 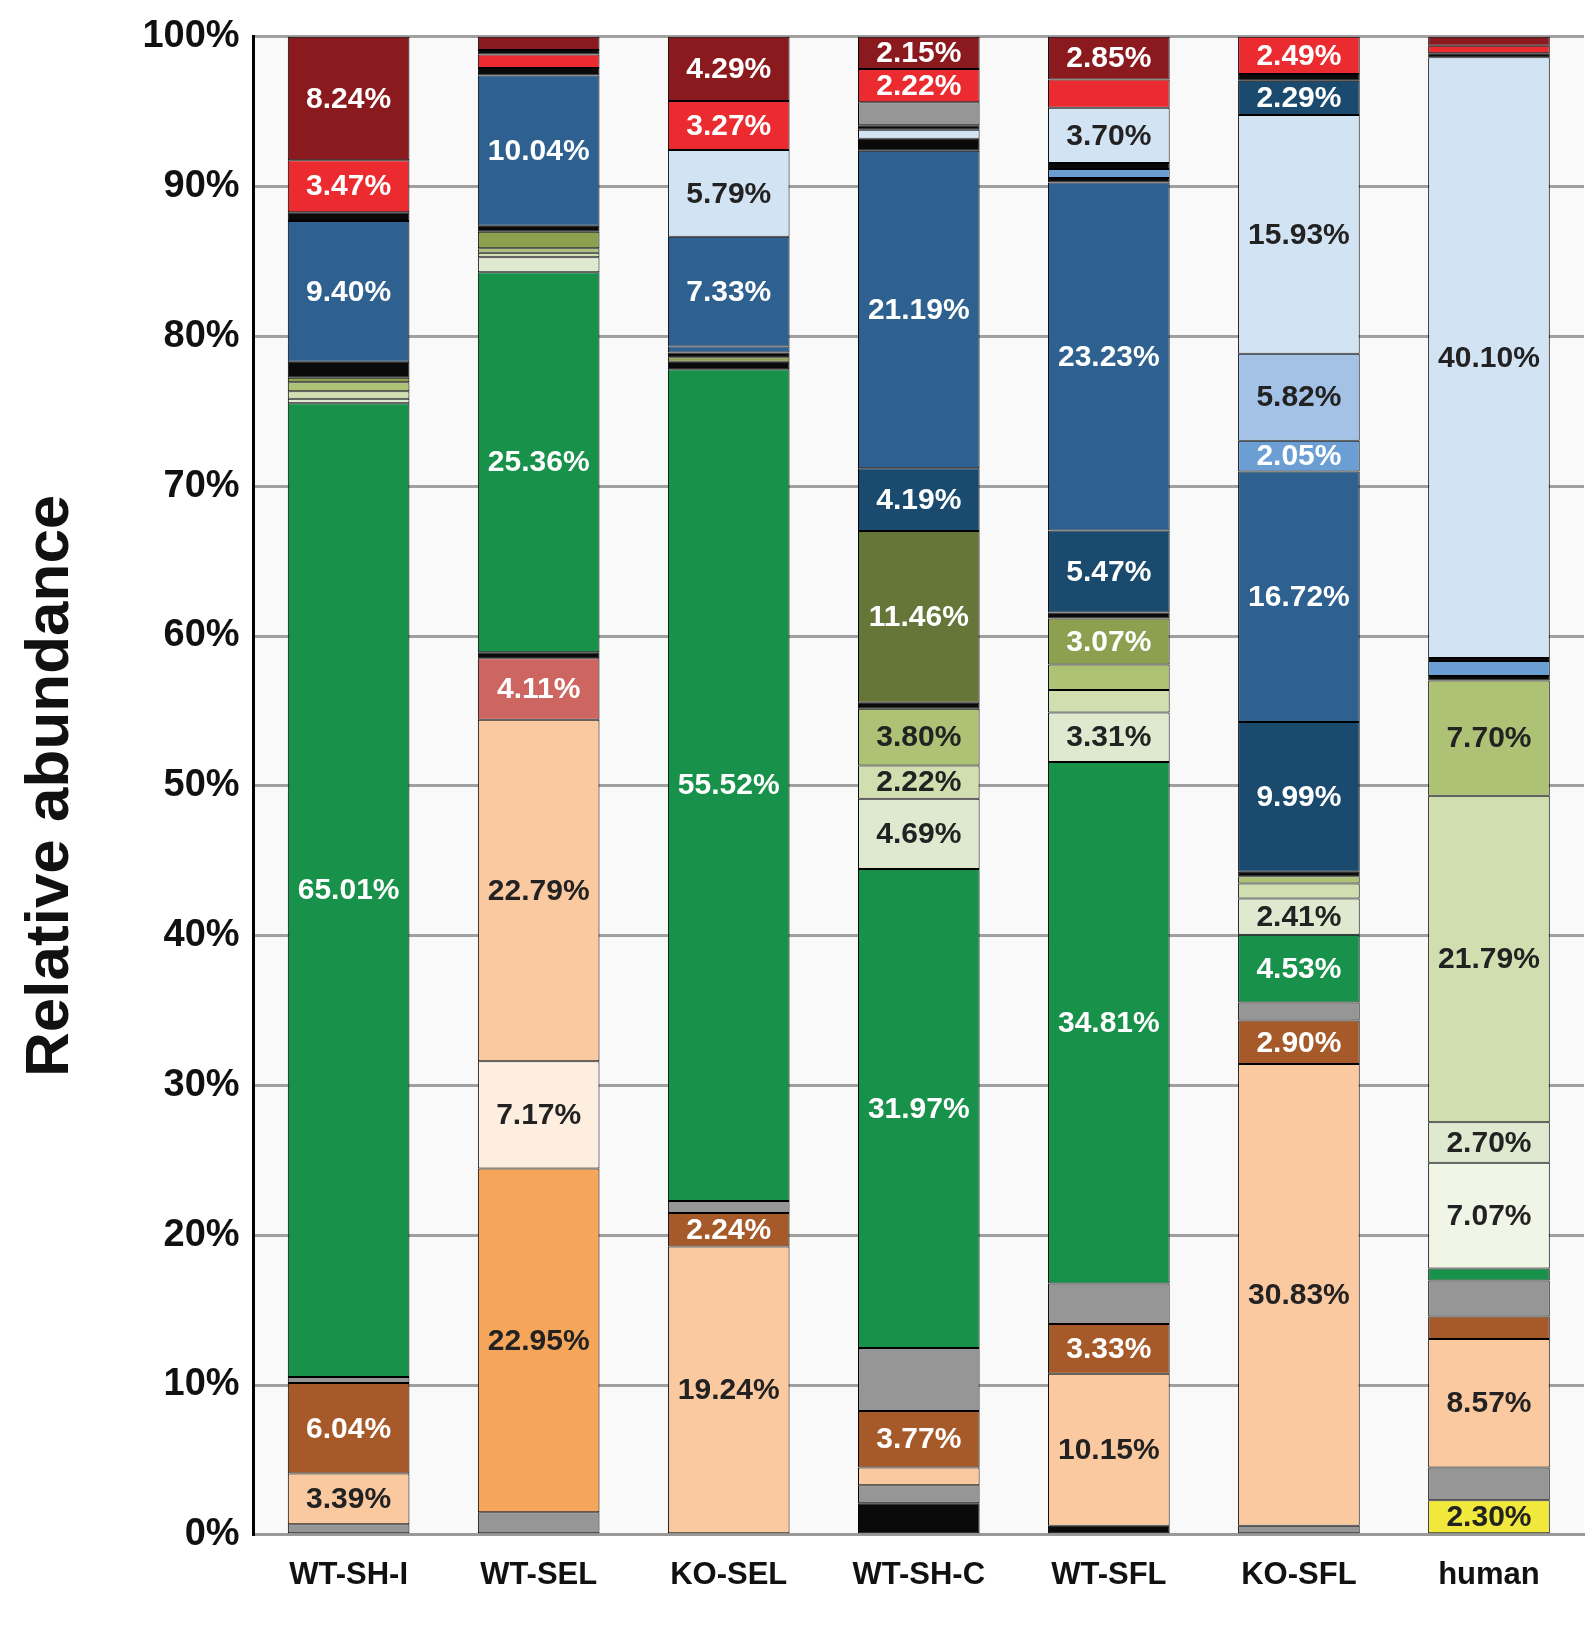 I want to click on data-label: 23.23%, so click(x=1108, y=355).